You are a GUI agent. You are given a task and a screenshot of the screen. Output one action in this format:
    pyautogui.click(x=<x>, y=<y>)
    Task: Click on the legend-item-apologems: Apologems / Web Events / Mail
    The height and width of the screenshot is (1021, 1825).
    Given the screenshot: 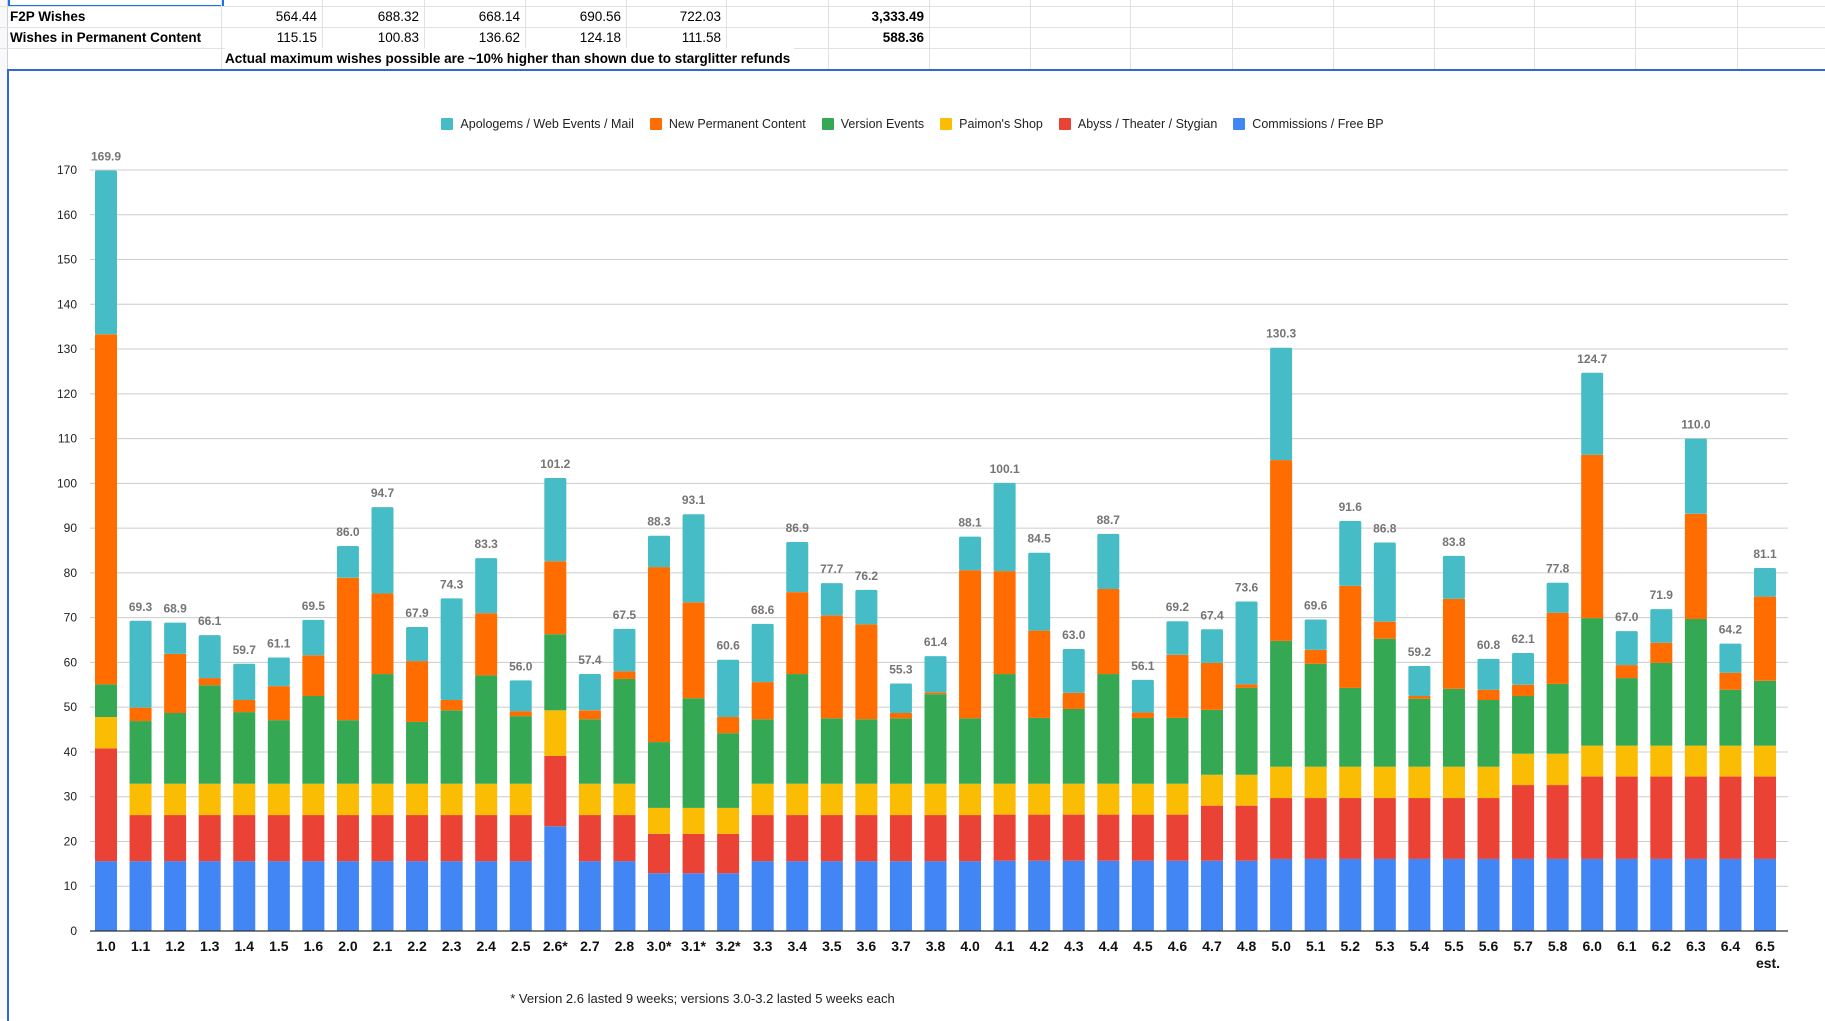 What is the action you would take?
    pyautogui.click(x=537, y=124)
    